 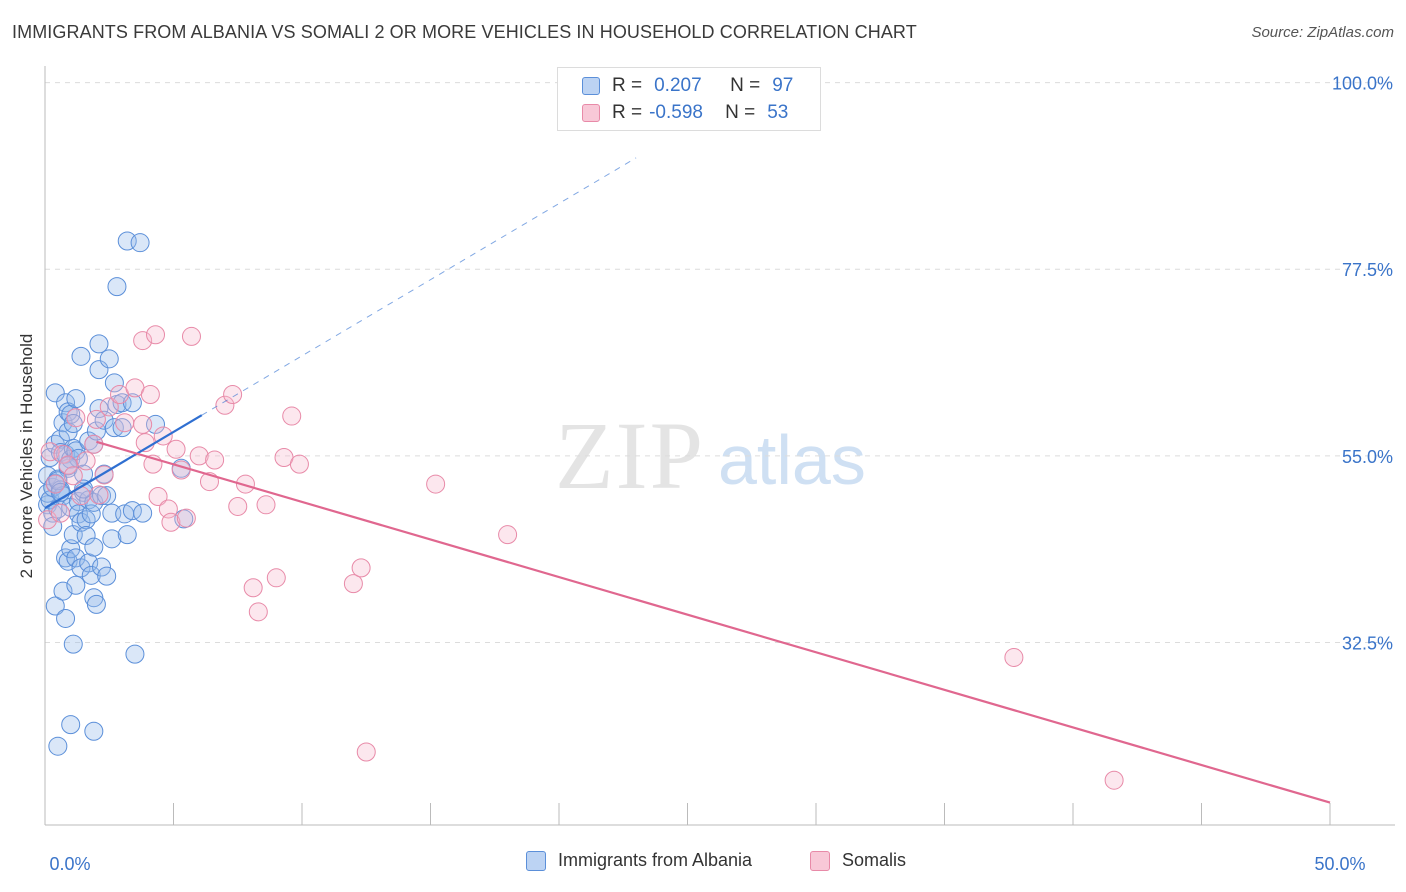 What do you see at coordinates (676, 112) in the screenshot?
I see `r-value: -0.598` at bounding box center [676, 112].